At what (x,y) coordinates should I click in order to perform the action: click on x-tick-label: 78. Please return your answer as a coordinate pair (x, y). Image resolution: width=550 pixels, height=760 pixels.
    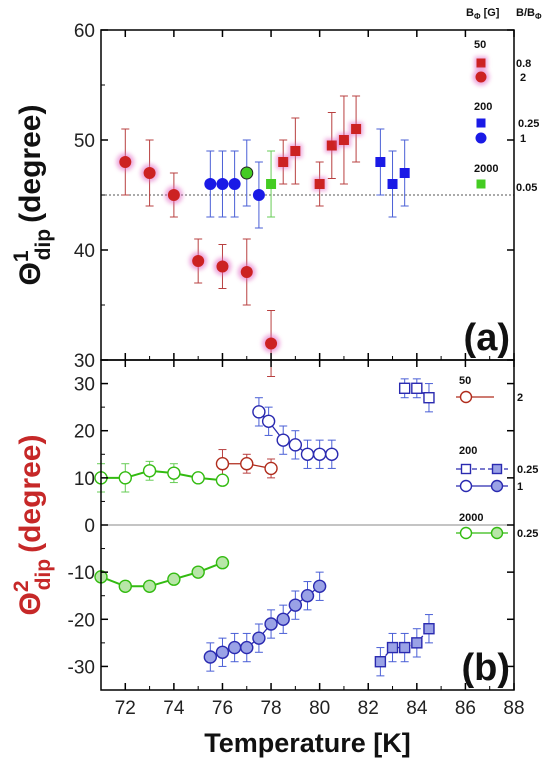
    Looking at the image, I should click on (270, 708).